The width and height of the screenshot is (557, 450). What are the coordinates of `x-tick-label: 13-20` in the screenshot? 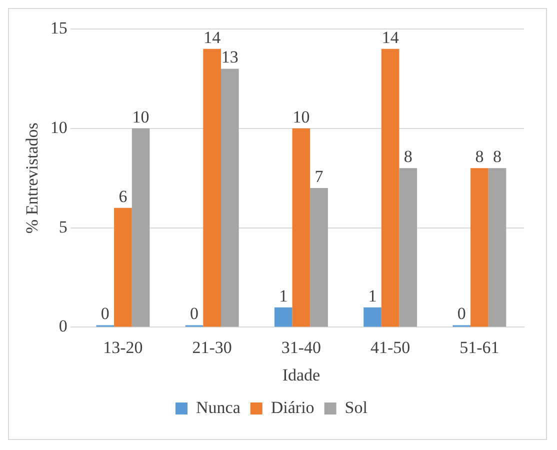 It's located at (123, 347).